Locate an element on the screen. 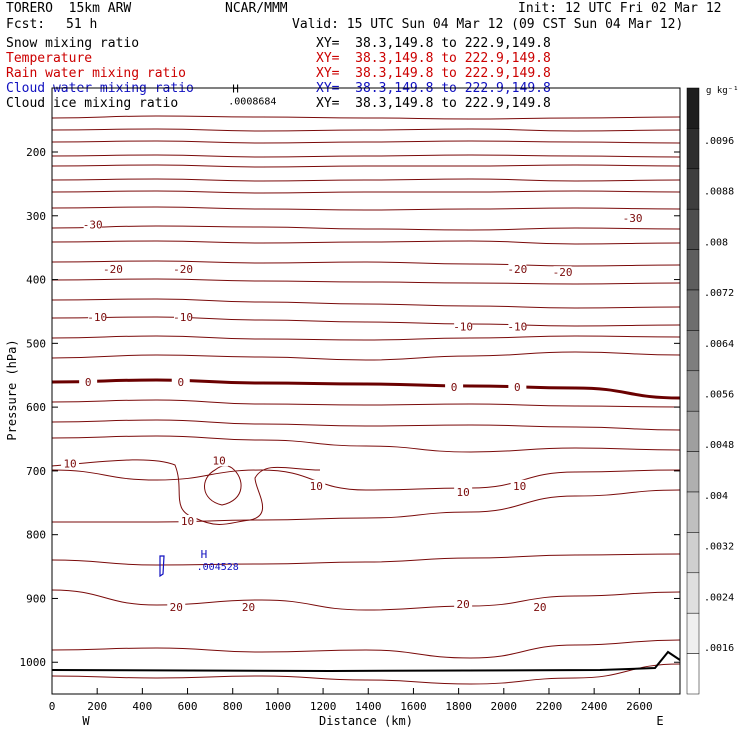 The width and height of the screenshot is (740, 740). legend-field-snow: Snow mixing ratio is located at coordinates (73, 43).